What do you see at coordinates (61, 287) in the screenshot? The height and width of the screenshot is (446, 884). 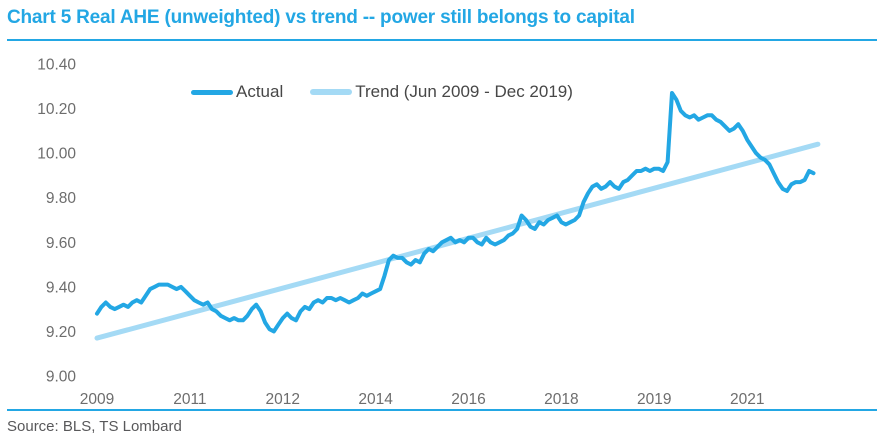 I see `y-axis-tick-label: 9.40` at bounding box center [61, 287].